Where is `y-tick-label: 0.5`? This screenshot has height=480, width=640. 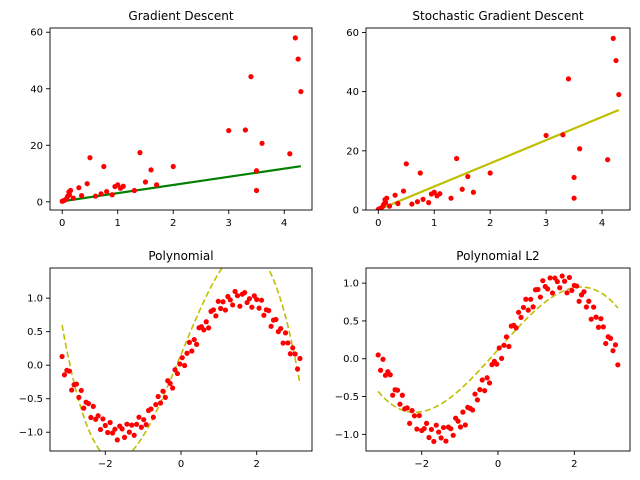
y-tick-label: 0.5 is located at coordinates (35, 332).